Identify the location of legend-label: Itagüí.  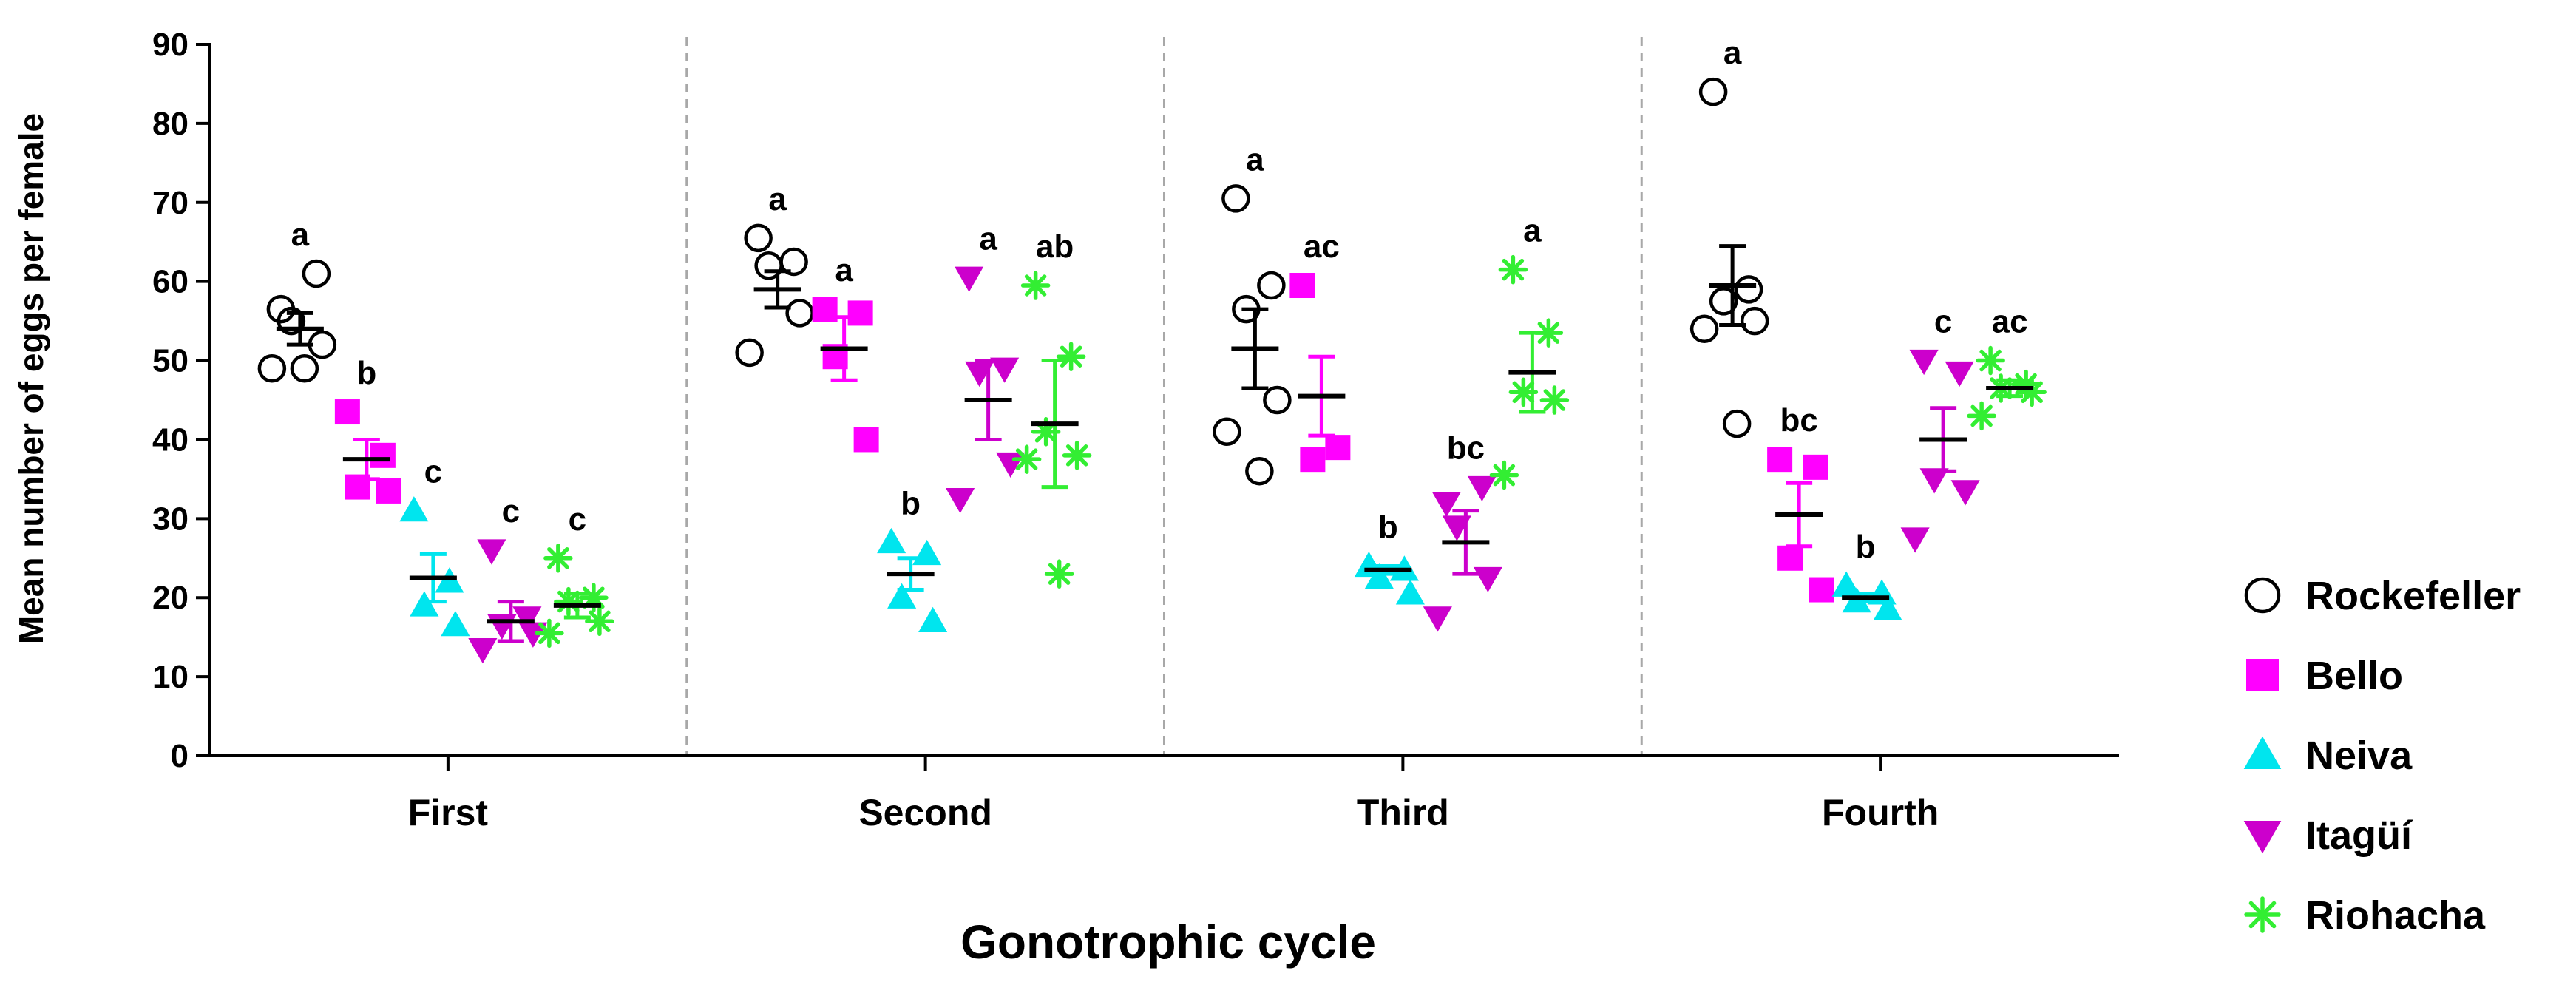
(2359, 835).